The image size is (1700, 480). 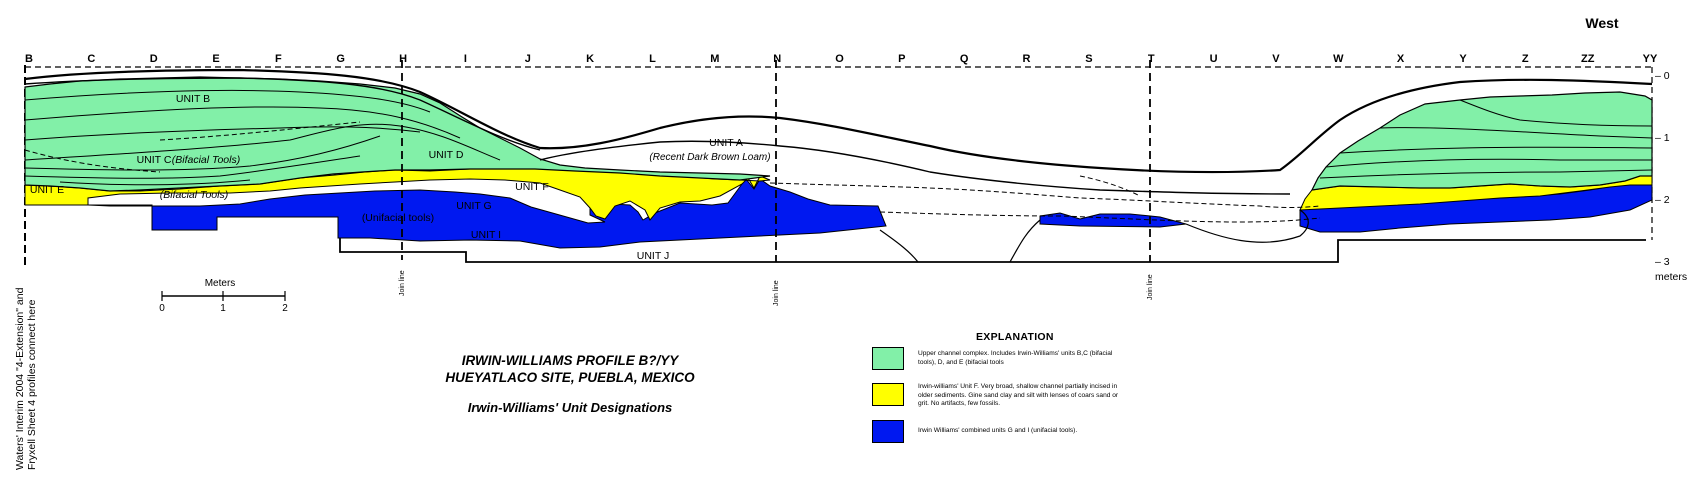 What do you see at coordinates (32, 384) in the screenshot?
I see `note-line-2: Fryxell Sheet 4 profiles connect here` at bounding box center [32, 384].